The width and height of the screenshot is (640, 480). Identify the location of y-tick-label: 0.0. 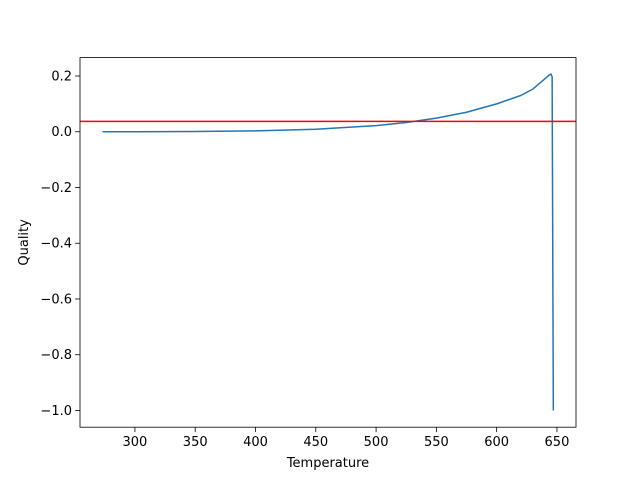
(61, 132).